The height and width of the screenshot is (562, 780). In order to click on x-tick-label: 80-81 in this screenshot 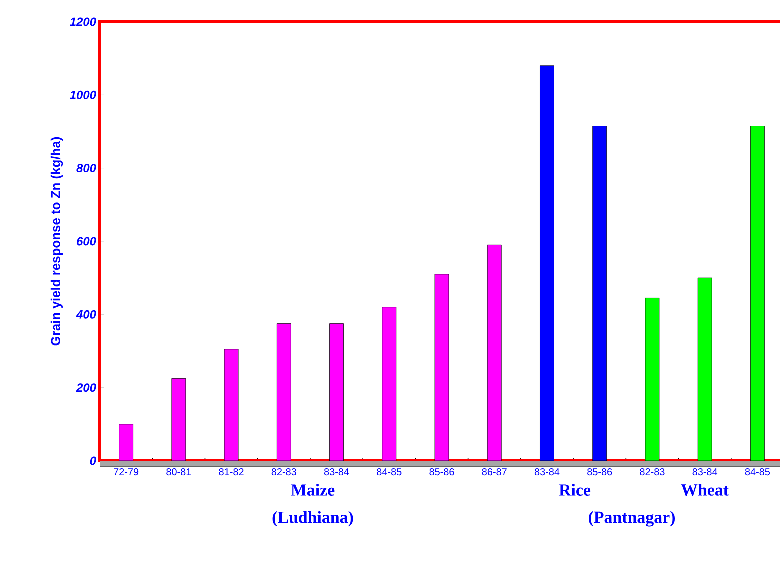, I will do `click(179, 472)`.